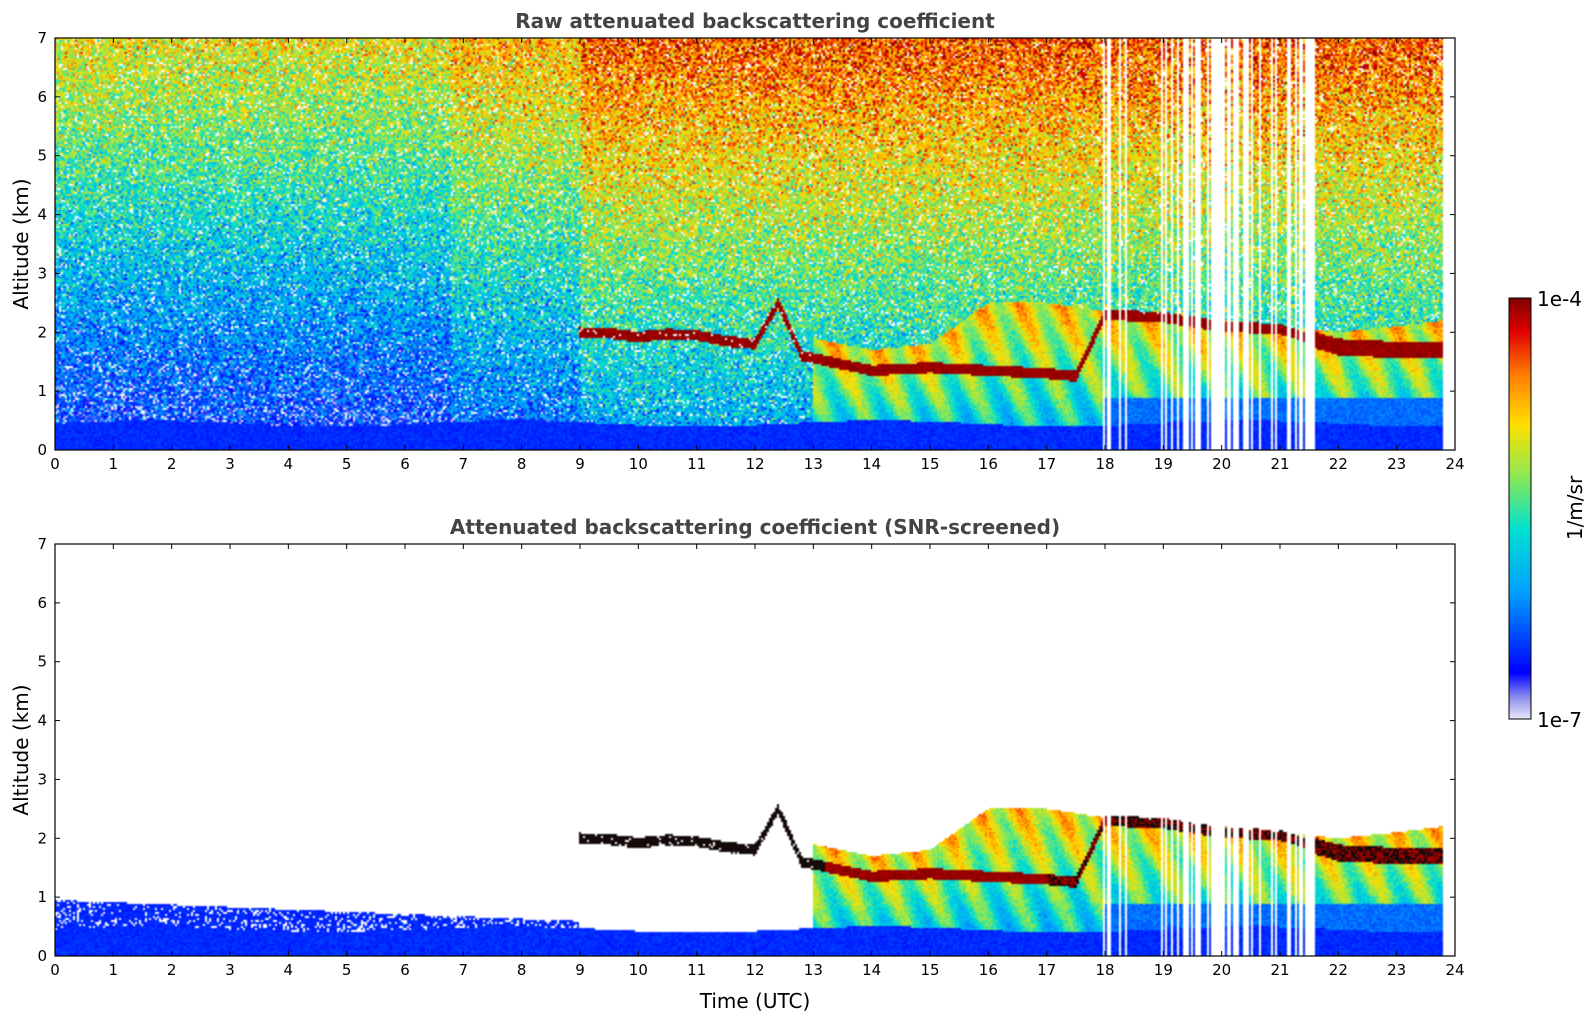  I want to click on panel-1-ylabel: Altitude (km), so click(21, 243).